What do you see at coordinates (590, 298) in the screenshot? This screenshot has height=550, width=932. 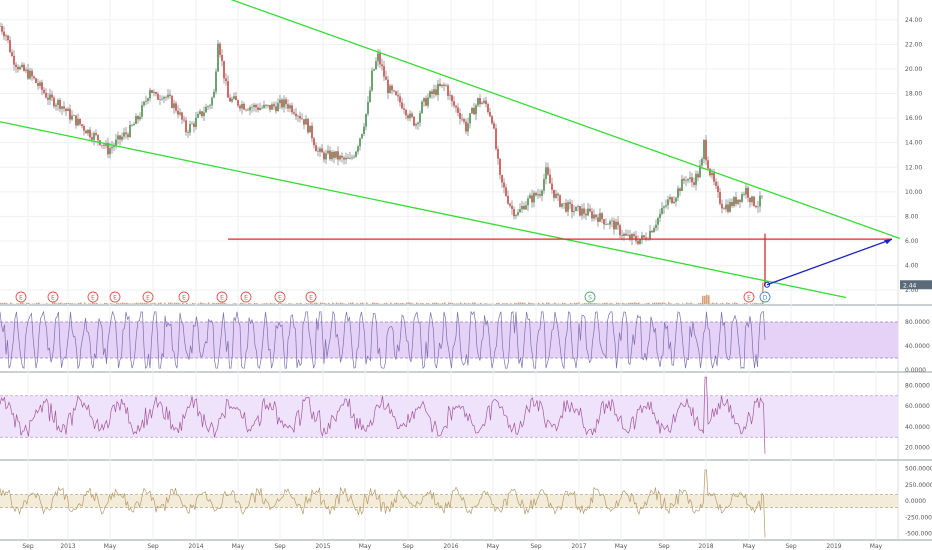 I see `event-letter: S` at bounding box center [590, 298].